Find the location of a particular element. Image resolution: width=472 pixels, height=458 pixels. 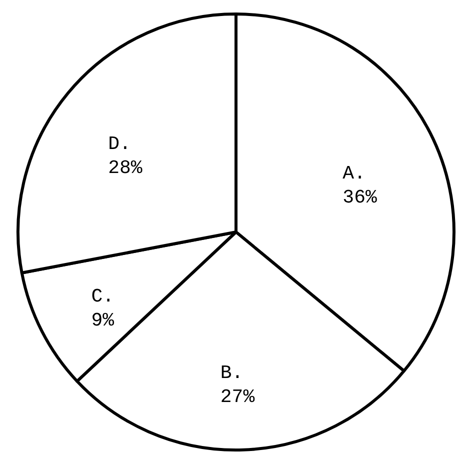

slice-label: A. is located at coordinates (354, 173).